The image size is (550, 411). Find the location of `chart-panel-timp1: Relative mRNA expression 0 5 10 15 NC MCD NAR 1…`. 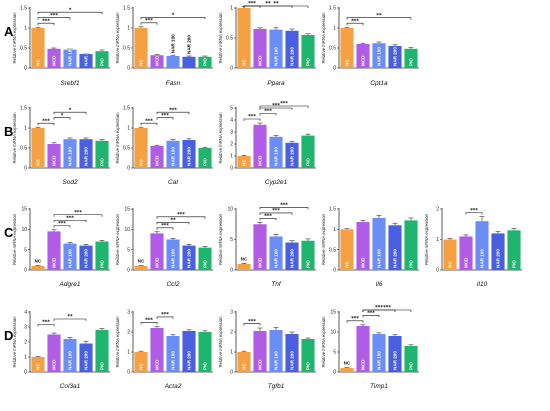

chart-panel-timp1: Relative mRNA expression 0 5 10 15 NC MCD NAR 1… is located at coordinates (370, 347).